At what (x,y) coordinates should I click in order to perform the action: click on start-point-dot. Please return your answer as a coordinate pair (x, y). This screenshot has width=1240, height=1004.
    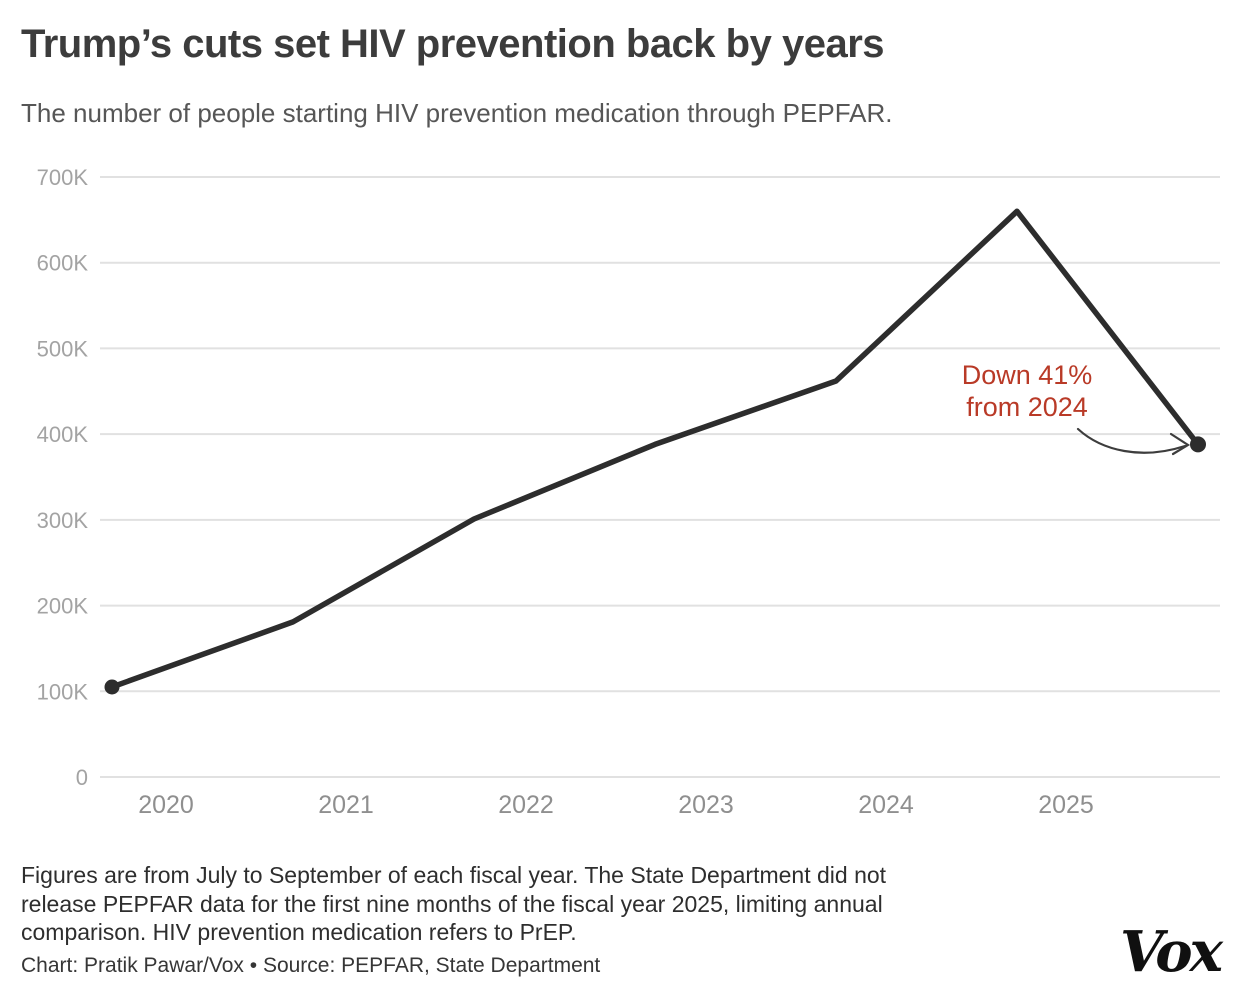
    Looking at the image, I should click on (112, 687).